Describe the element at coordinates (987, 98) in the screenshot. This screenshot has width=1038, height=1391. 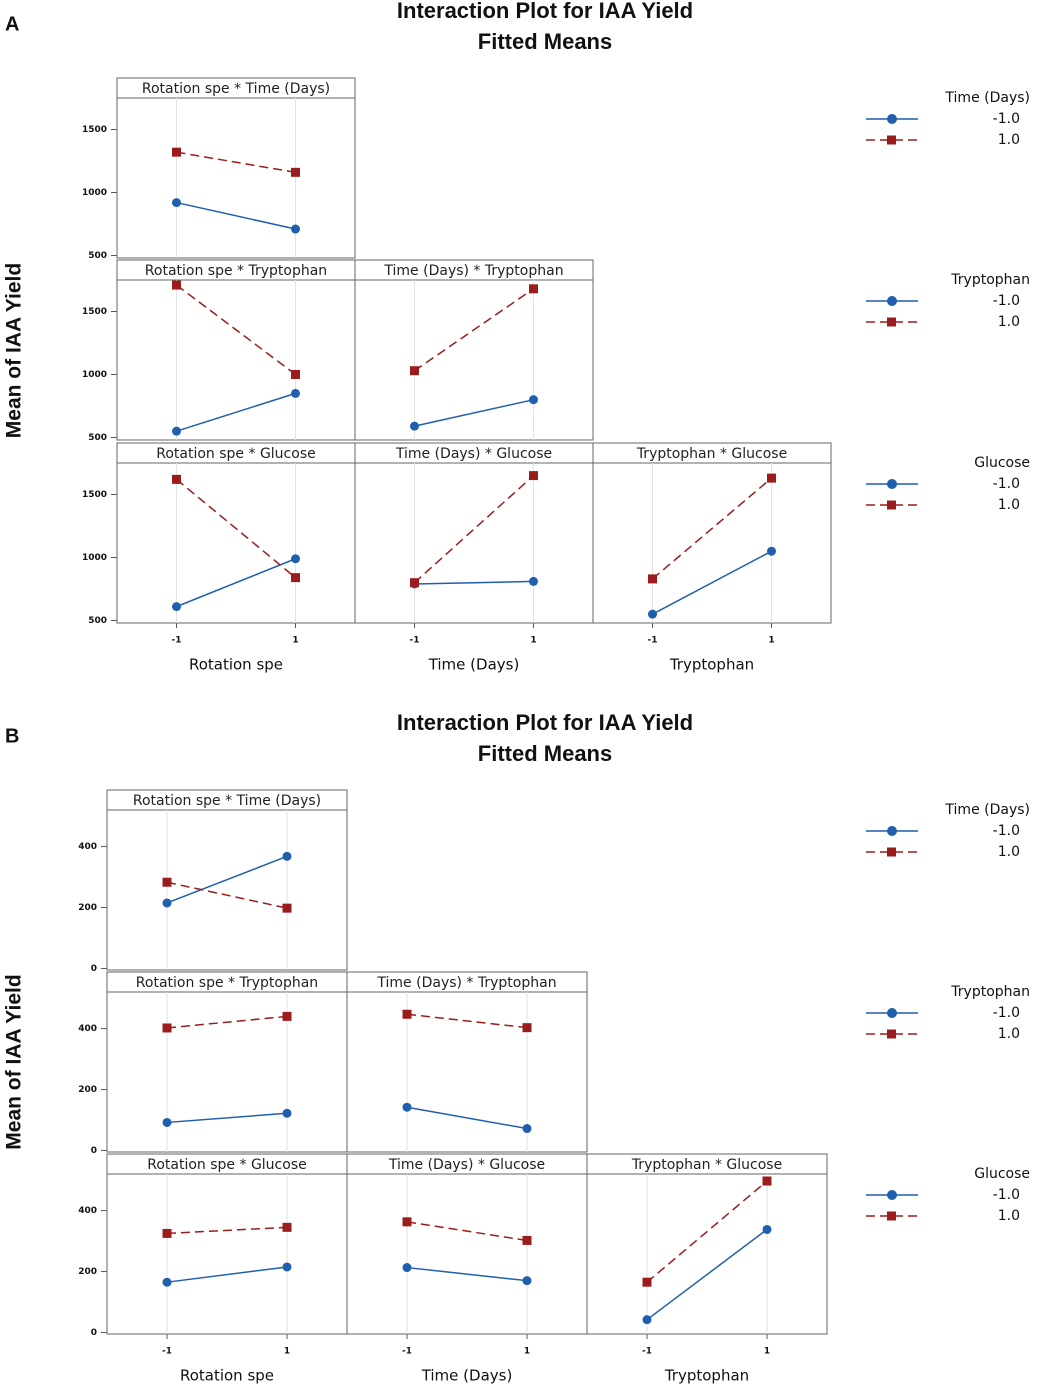
I see `legend-title: Time (Days)` at that location.